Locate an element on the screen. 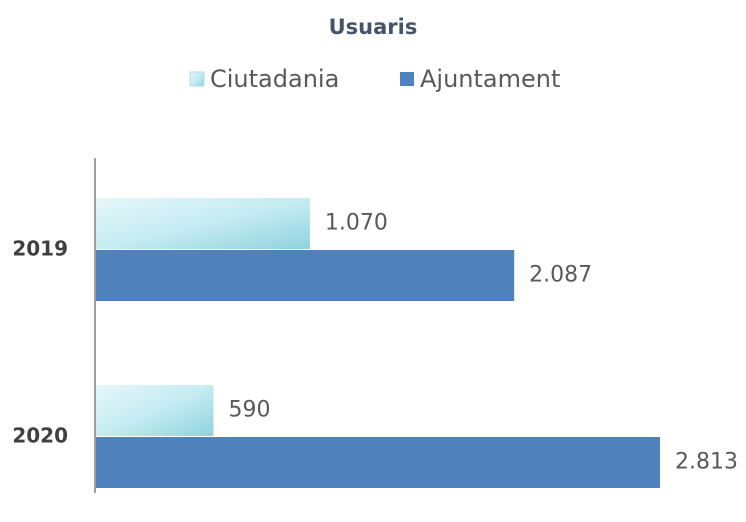 The height and width of the screenshot is (522, 746). data-label: 1.070 is located at coordinates (356, 223).